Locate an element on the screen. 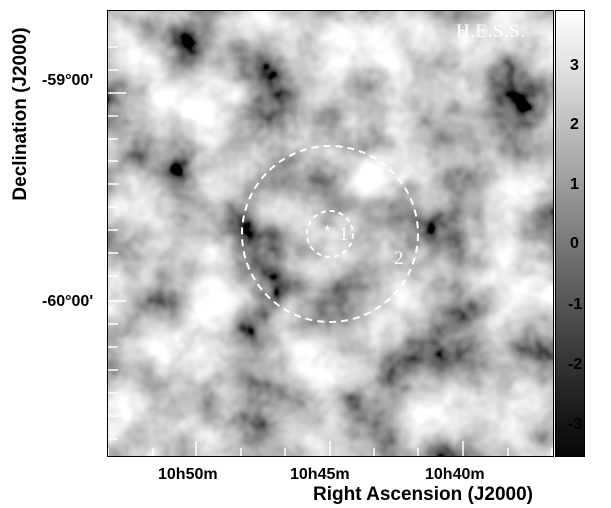 The height and width of the screenshot is (508, 611). region-2-circle is located at coordinates (330, 234).